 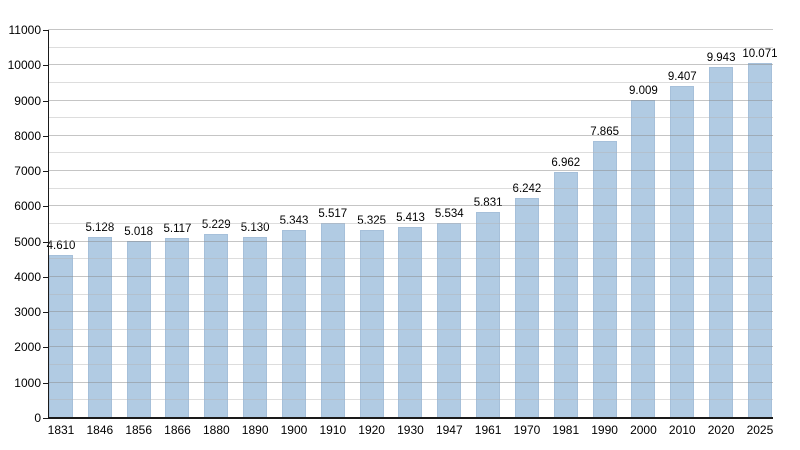 I want to click on bar: 5.018, so click(x=139, y=224).